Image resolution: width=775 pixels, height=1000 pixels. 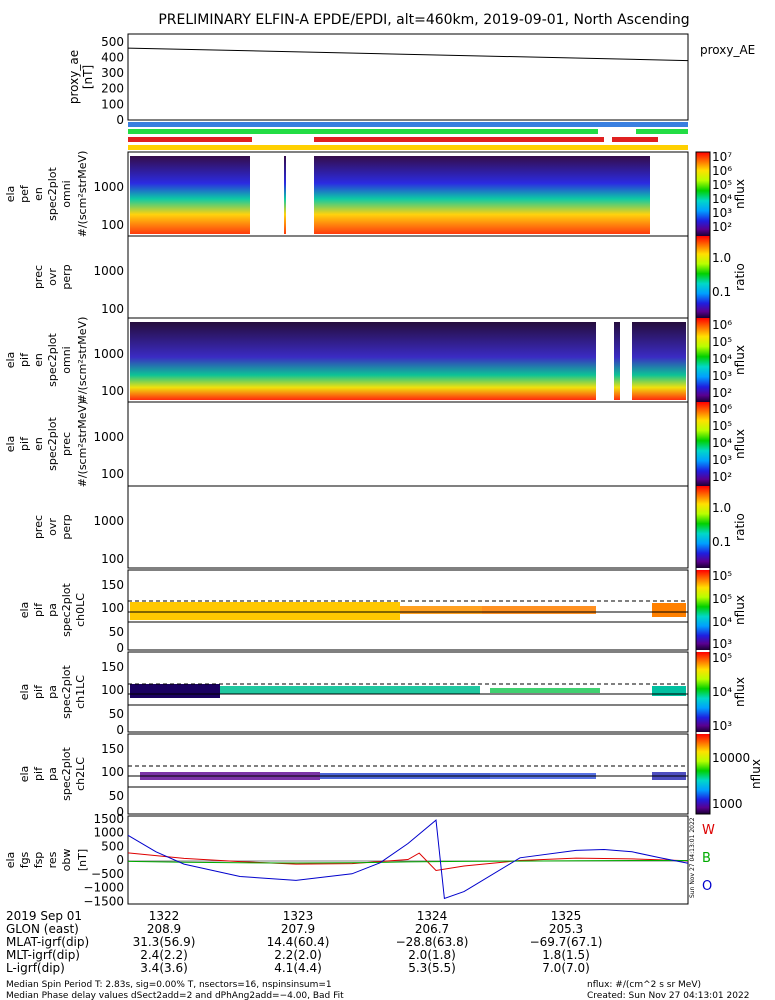 What do you see at coordinates (722, 199) in the screenshot?
I see `cbar1-tick-3: 10⁴` at bounding box center [722, 199].